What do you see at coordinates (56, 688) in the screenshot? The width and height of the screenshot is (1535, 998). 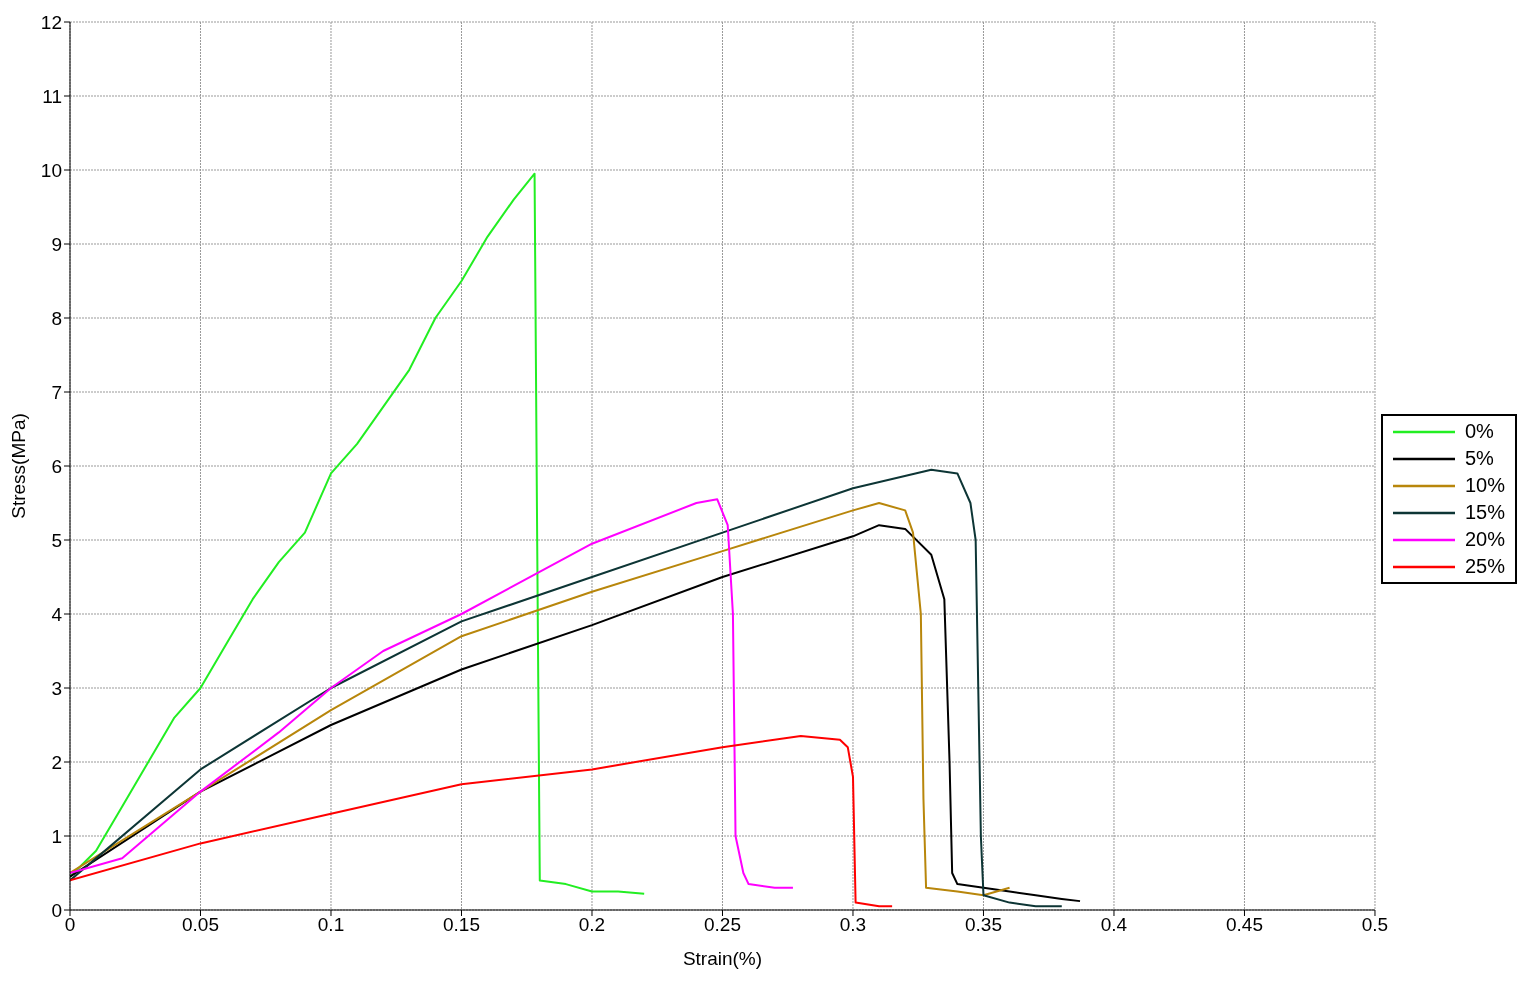 I see `y-tick-label: 3` at bounding box center [56, 688].